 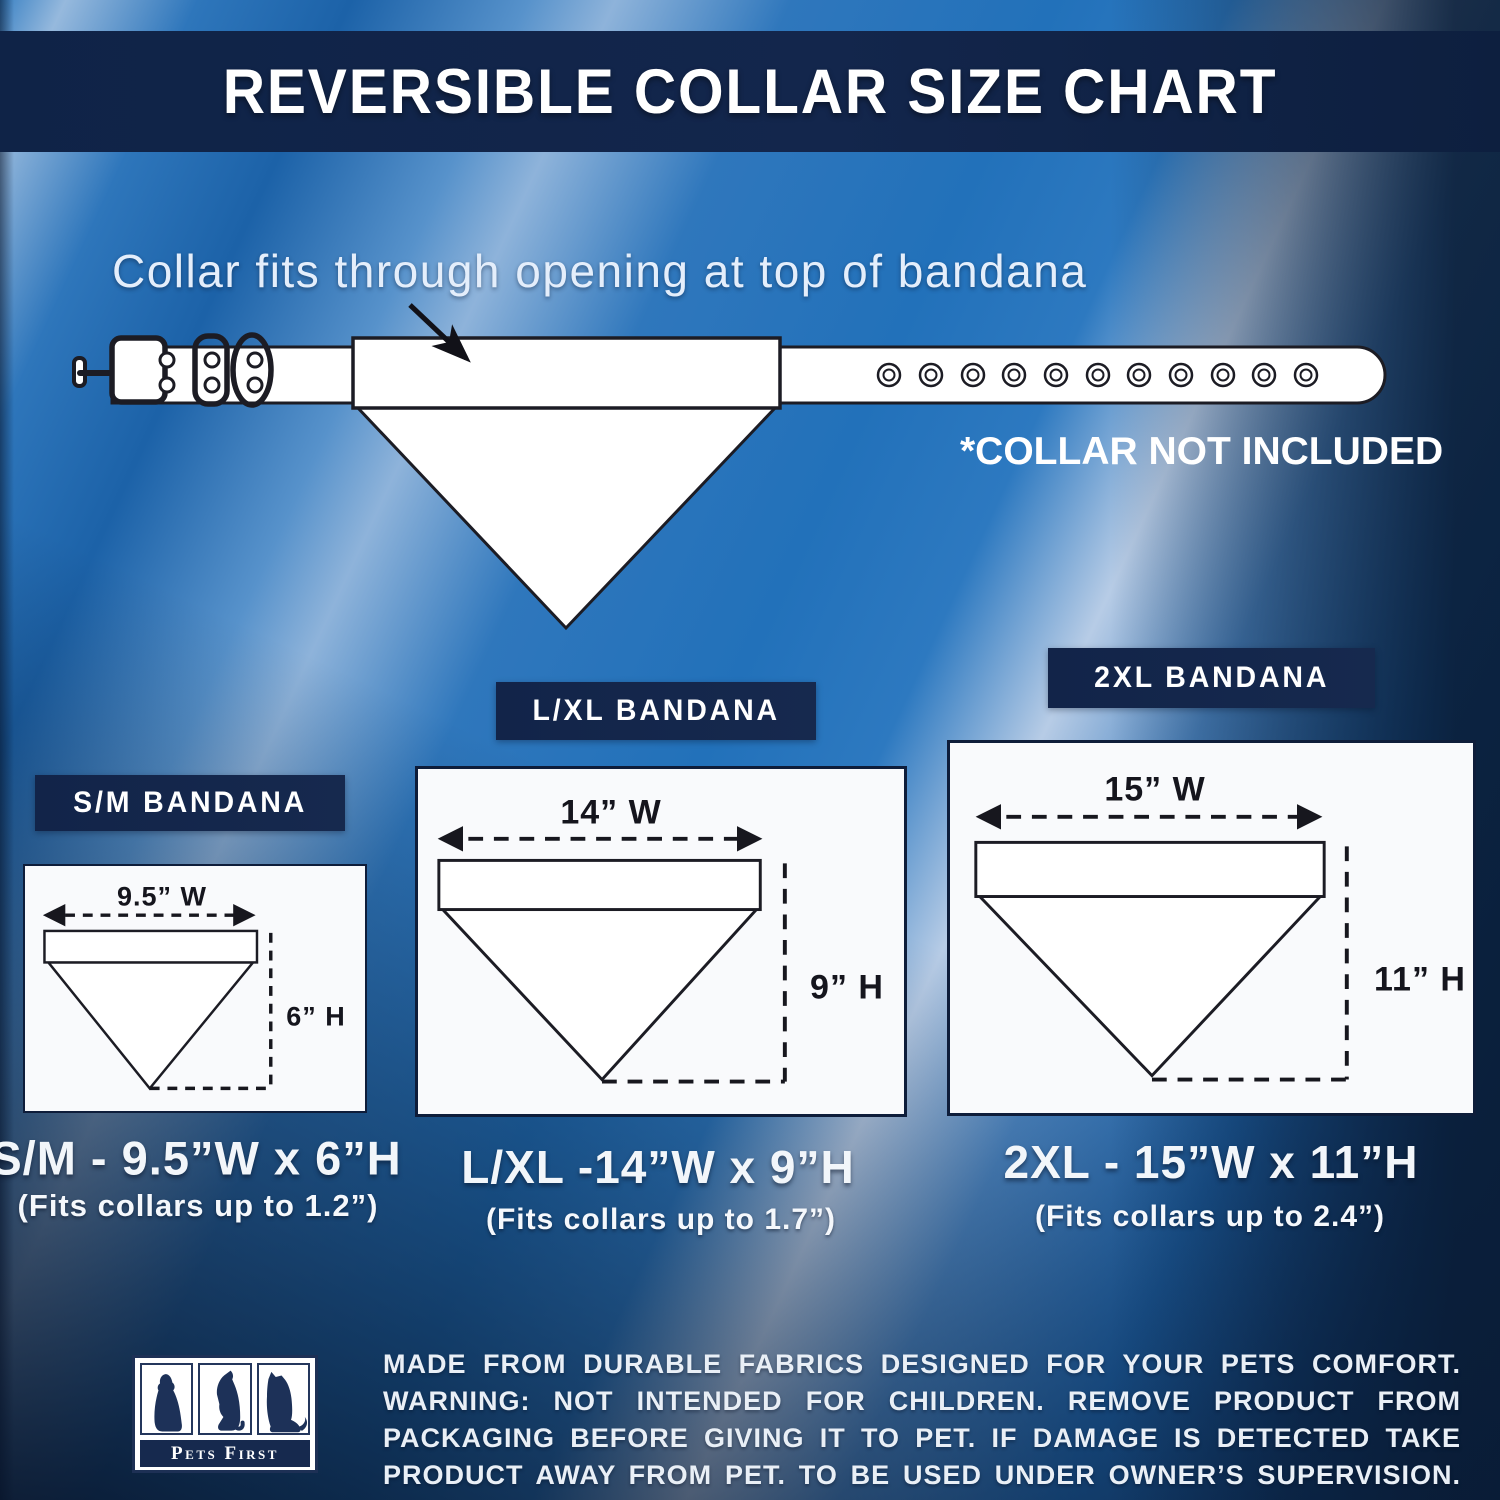 I want to click on brand-name-bar: Pets First, so click(x=225, y=1453).